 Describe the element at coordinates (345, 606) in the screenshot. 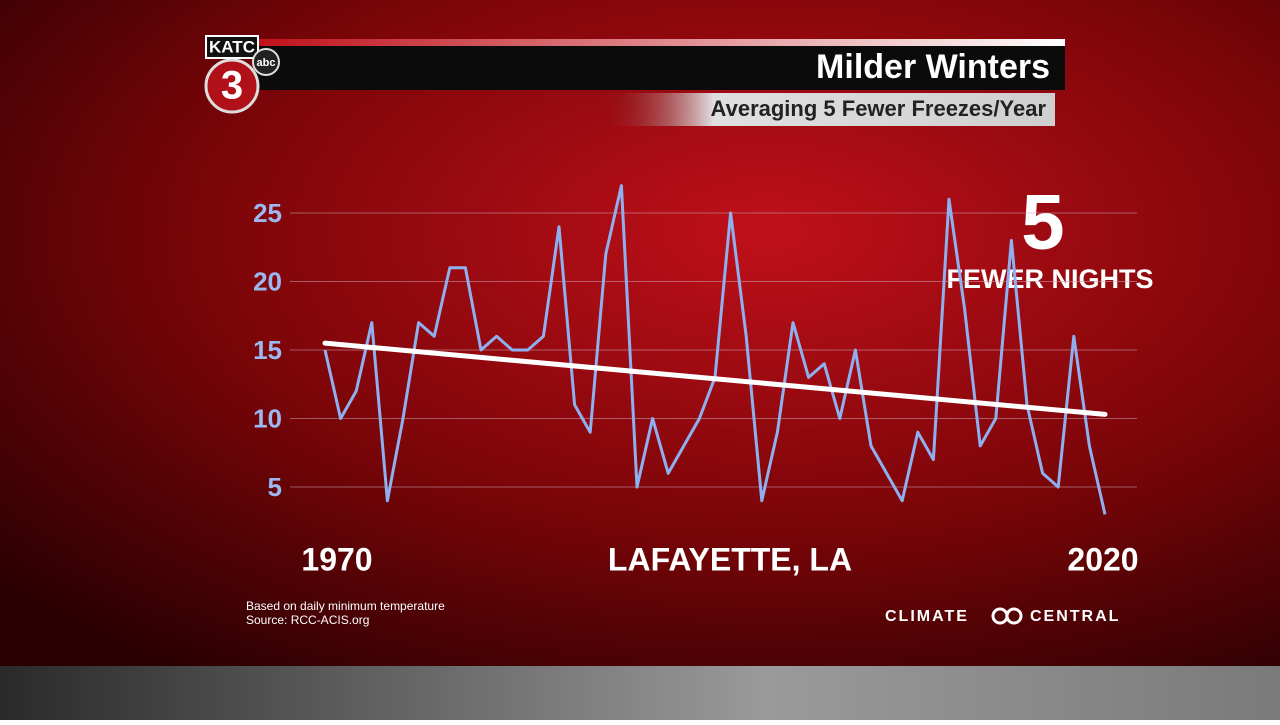

I see `note: Based on daily minimum temperature` at that location.